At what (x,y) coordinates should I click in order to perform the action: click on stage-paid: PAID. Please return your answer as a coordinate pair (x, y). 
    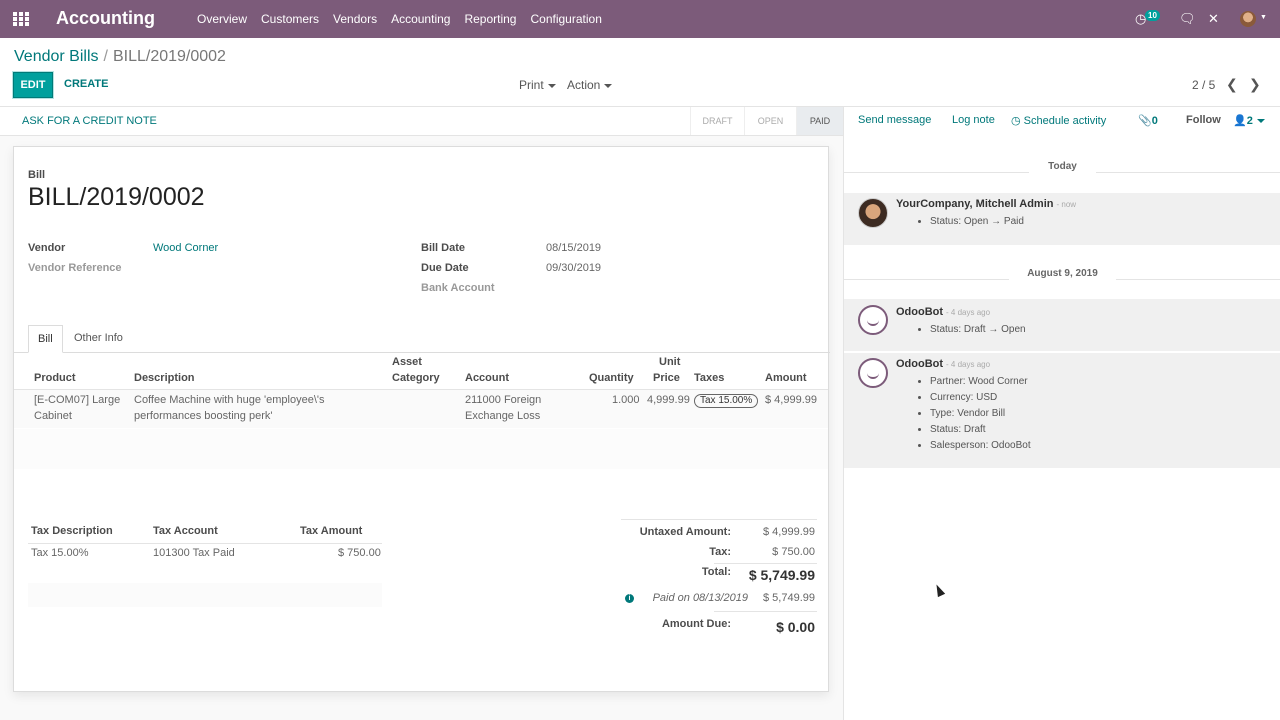
    Looking at the image, I should click on (819, 121).